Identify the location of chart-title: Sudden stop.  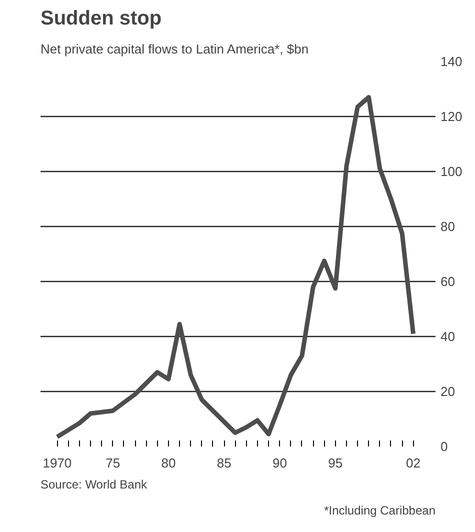
(101, 19).